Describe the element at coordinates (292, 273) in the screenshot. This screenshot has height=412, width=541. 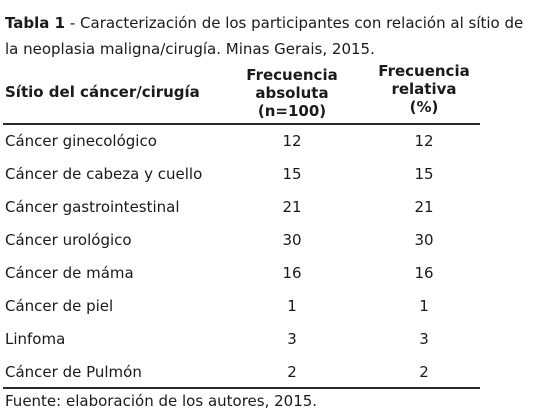
I see `cell-absolute: 16` at that location.